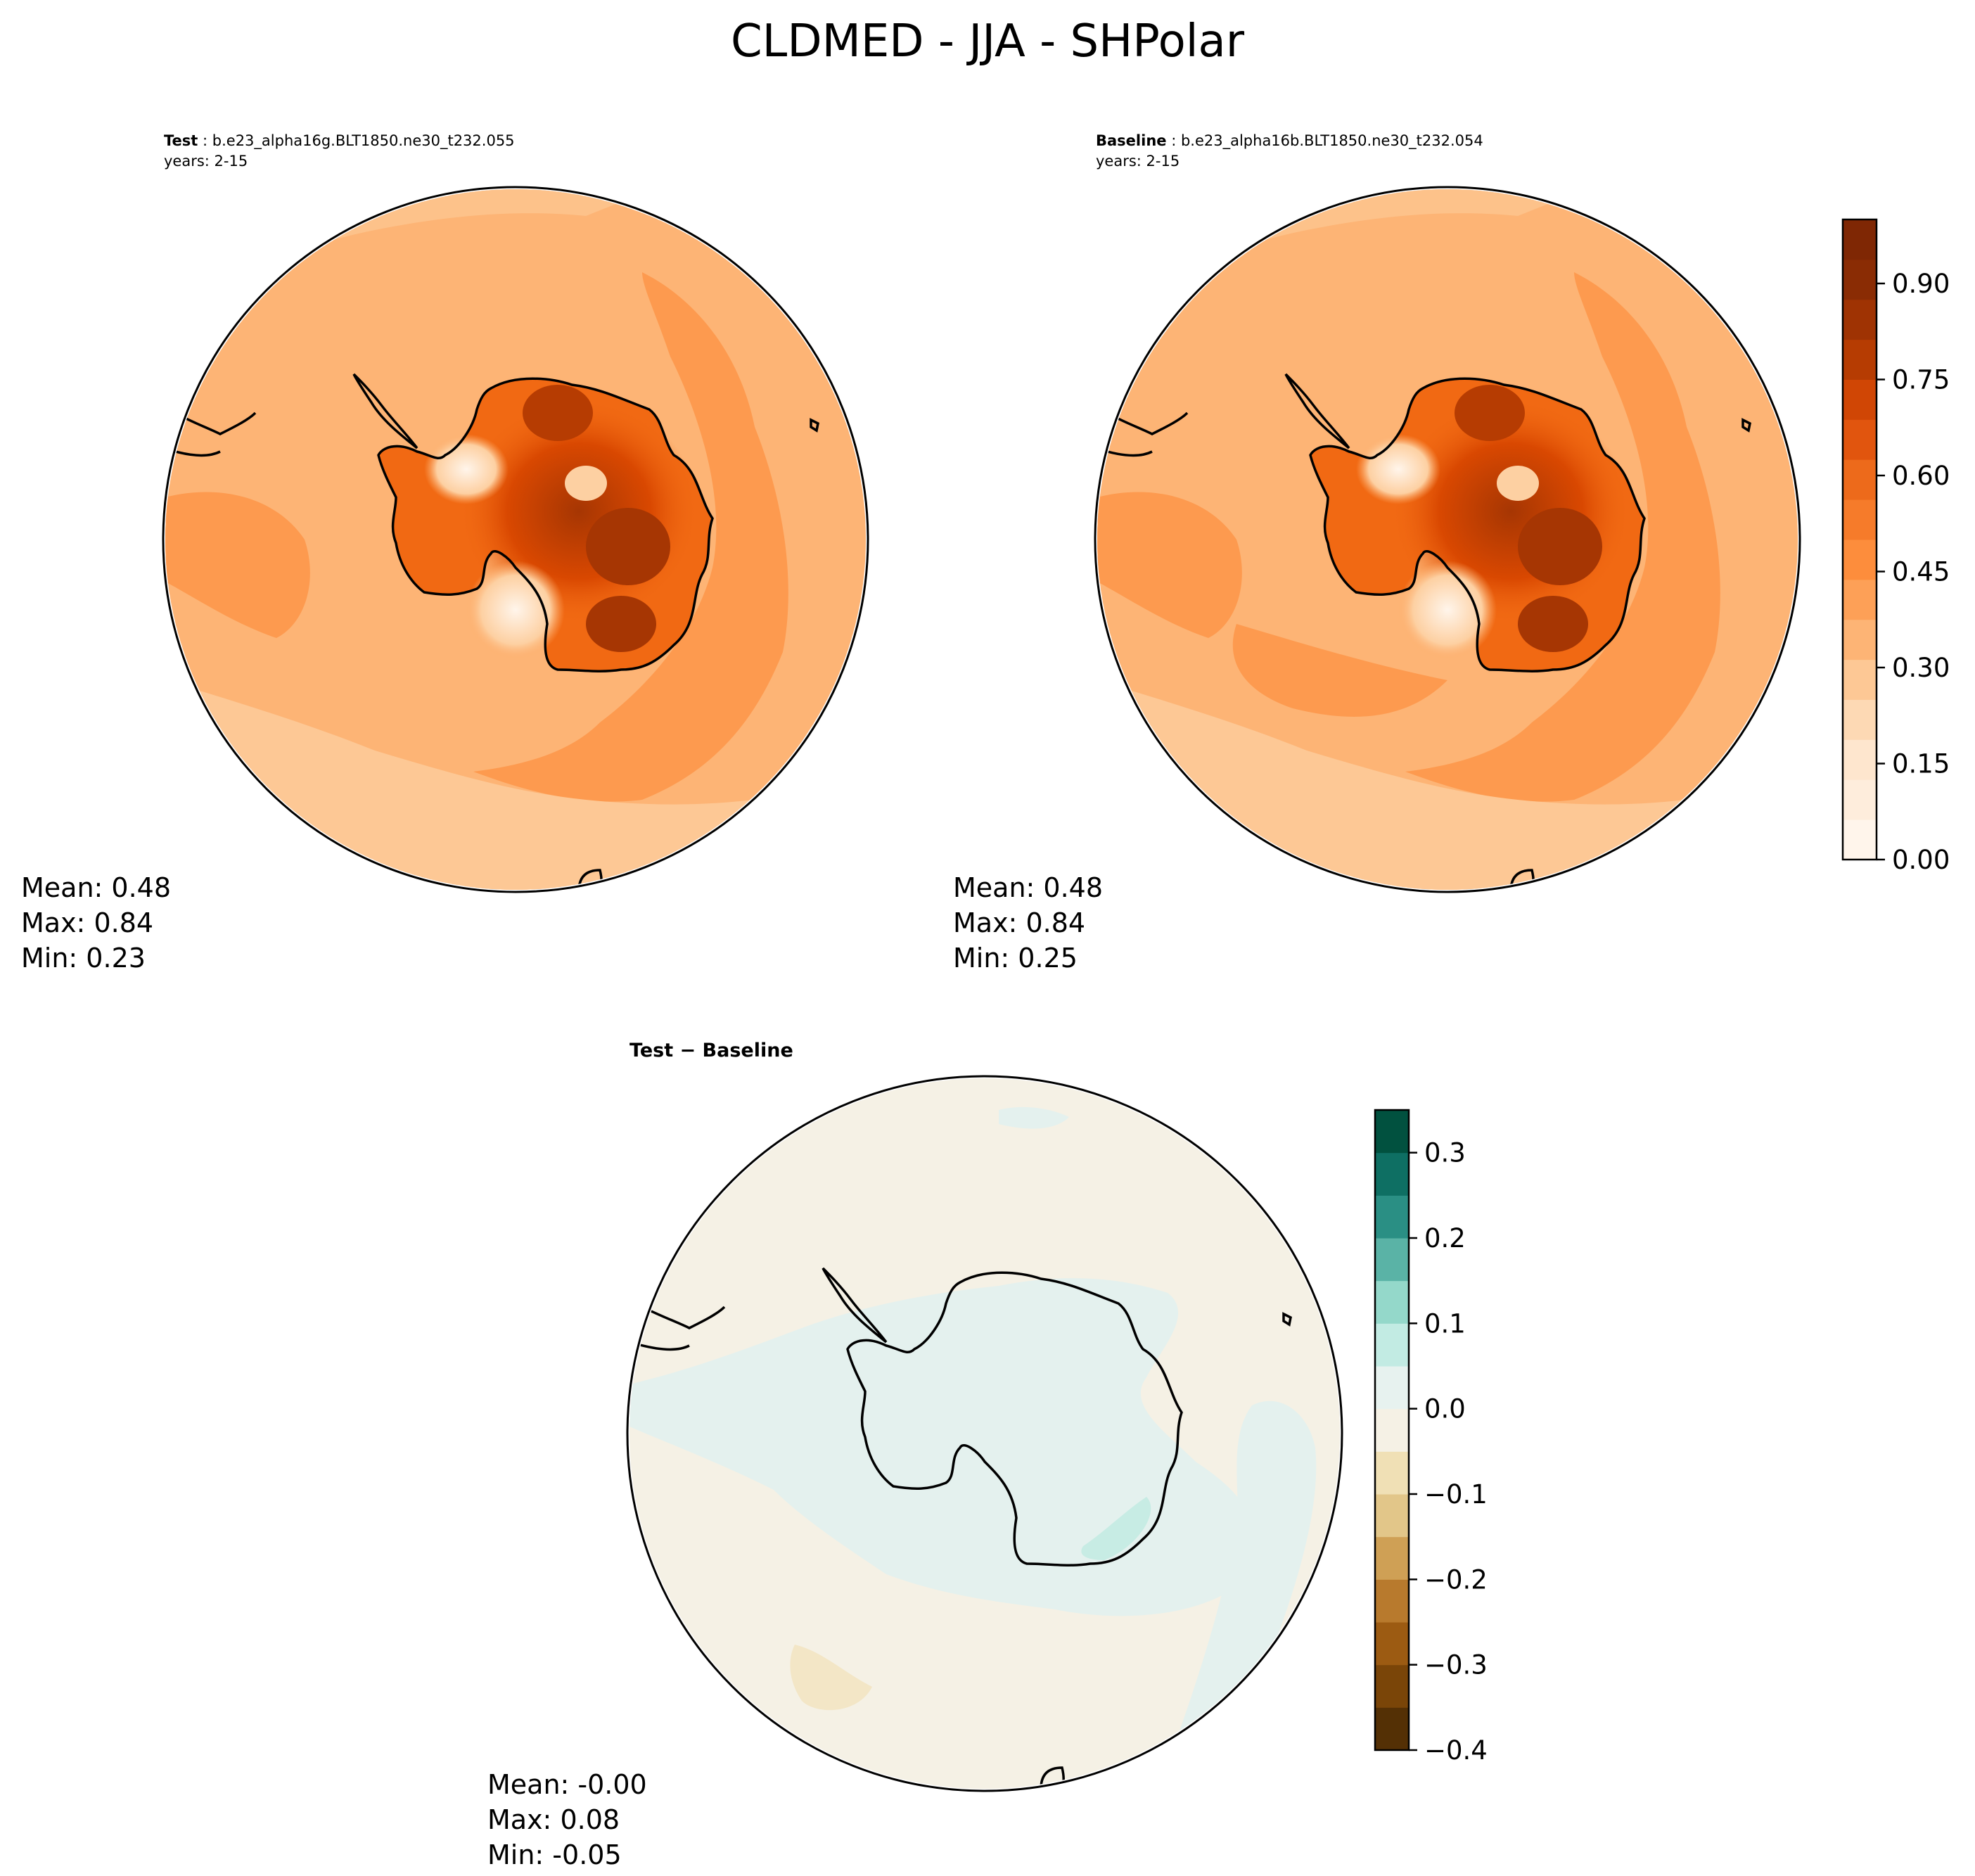  I want to click on map-diff, so click(984, 1433).